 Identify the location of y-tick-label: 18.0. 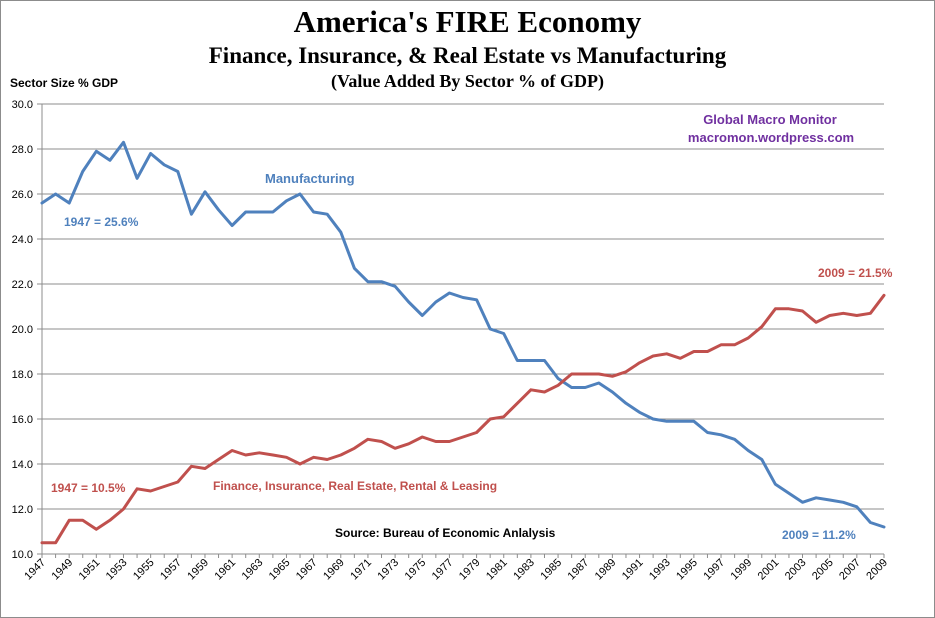
(22, 375).